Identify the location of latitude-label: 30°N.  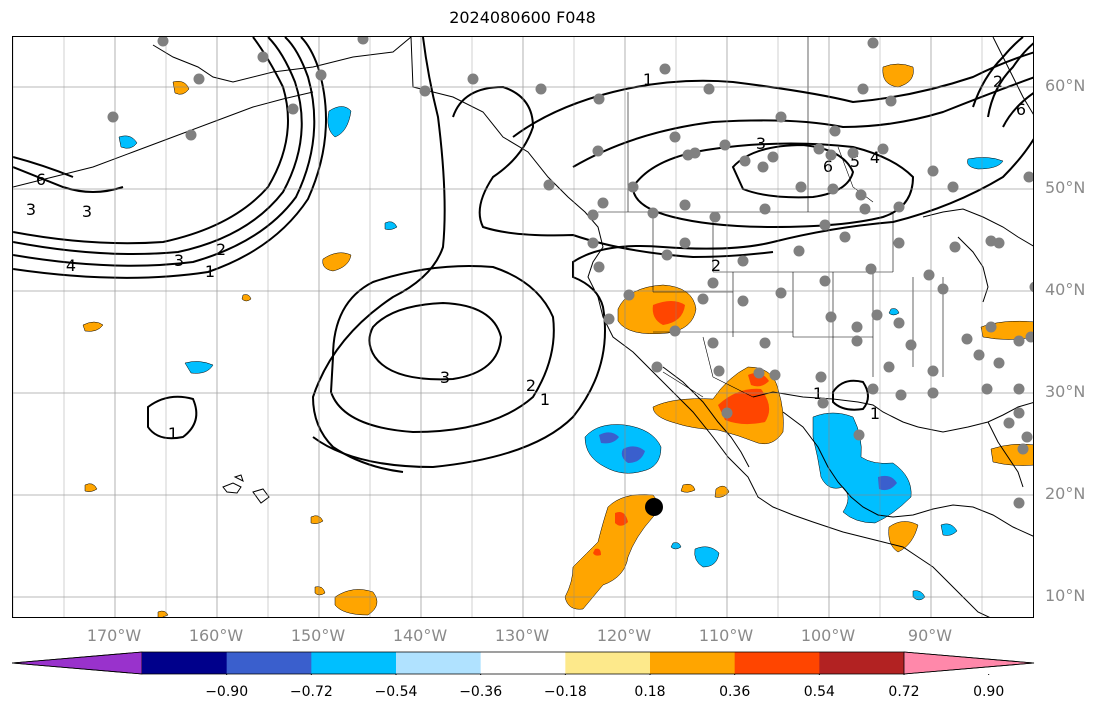
(1065, 391).